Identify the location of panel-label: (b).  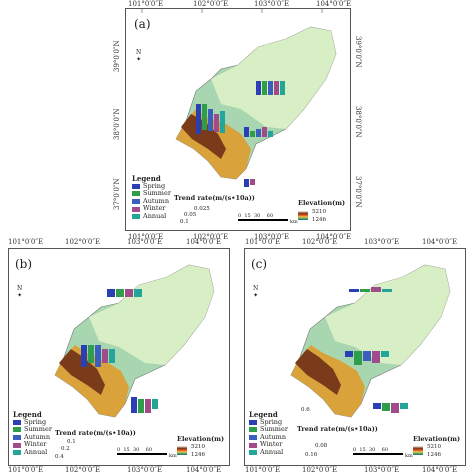
(24, 264).